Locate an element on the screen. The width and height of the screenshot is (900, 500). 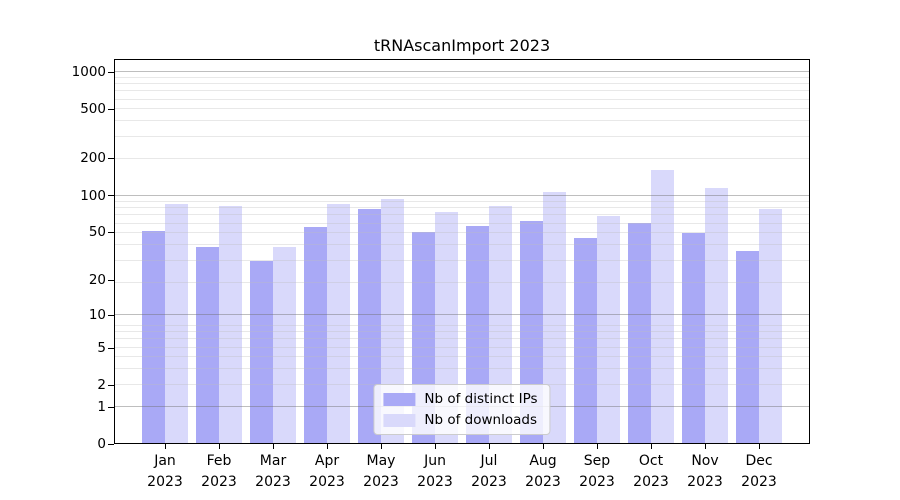
bar-nov-distinct-ips is located at coordinates (693, 338).